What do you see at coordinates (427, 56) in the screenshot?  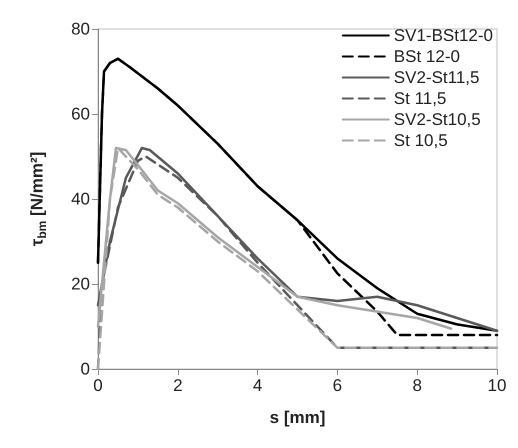 I see `legend-label: BSt 12-0` at bounding box center [427, 56].